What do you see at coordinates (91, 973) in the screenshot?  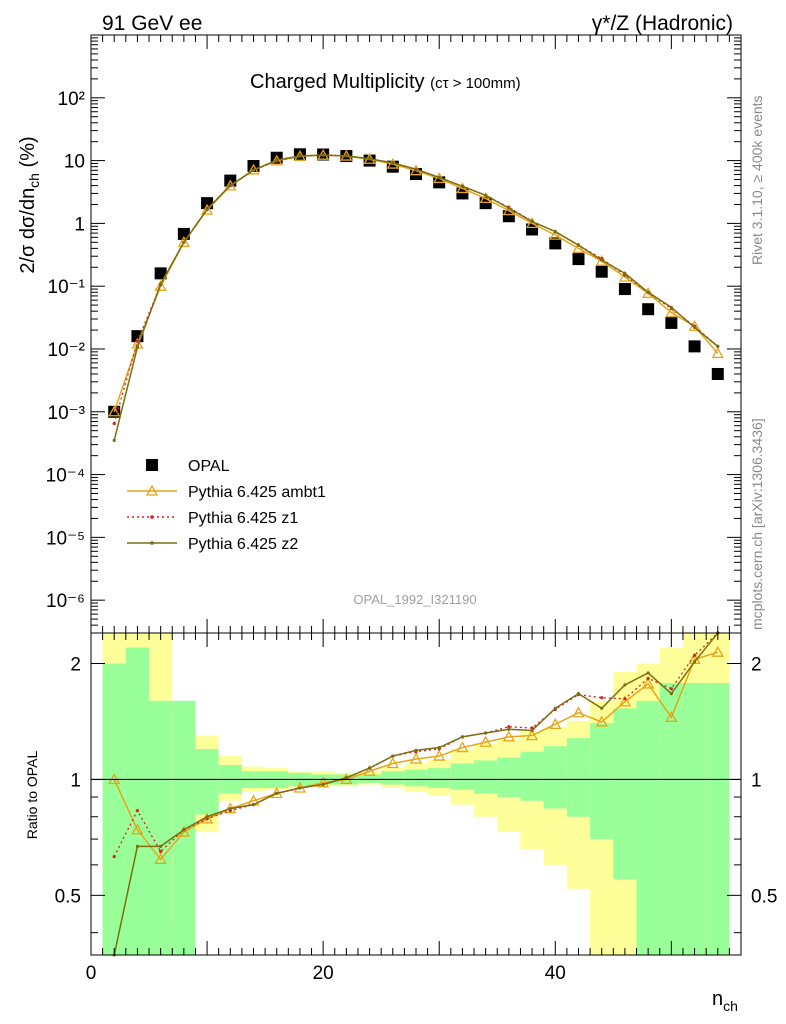 I see `xtick-label: 0` at bounding box center [91, 973].